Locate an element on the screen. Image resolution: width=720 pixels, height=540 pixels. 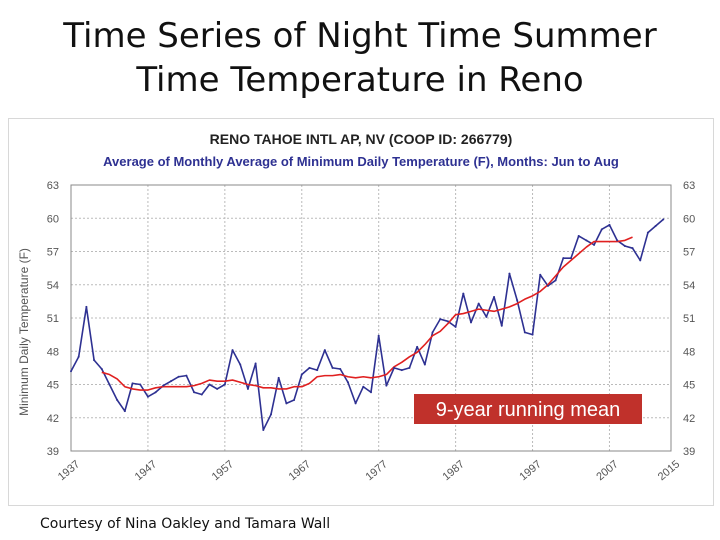
y-tick-label-left: 57 is located at coordinates (53, 253).